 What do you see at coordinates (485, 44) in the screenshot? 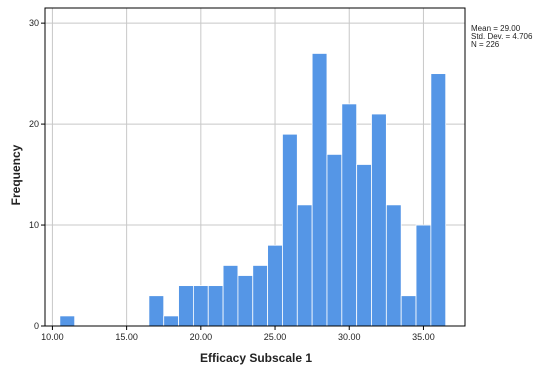
I see `n-label: N = 226` at bounding box center [485, 44].